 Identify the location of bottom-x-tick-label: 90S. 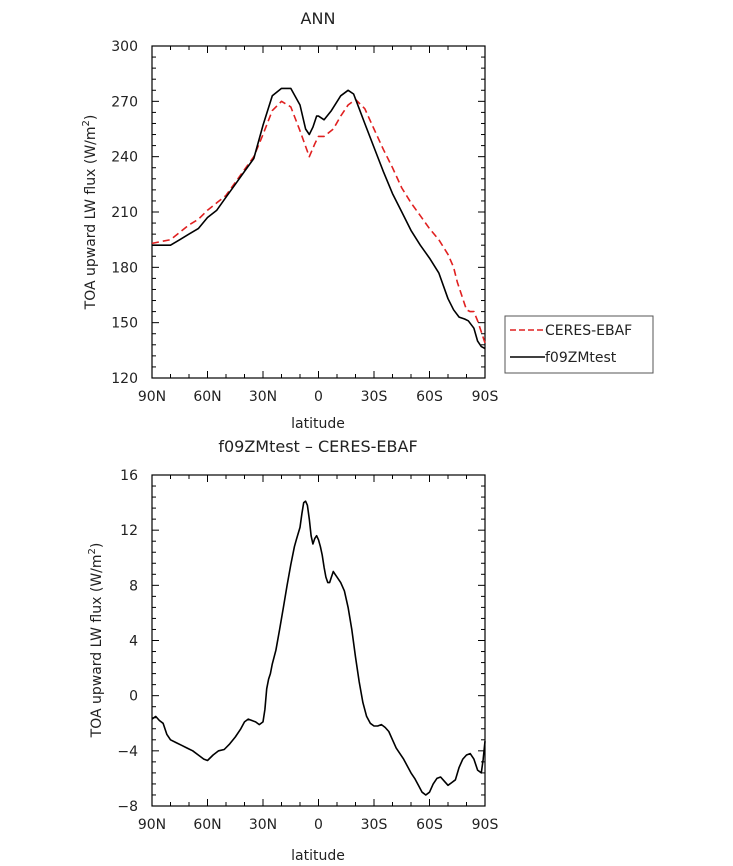
(485, 825).